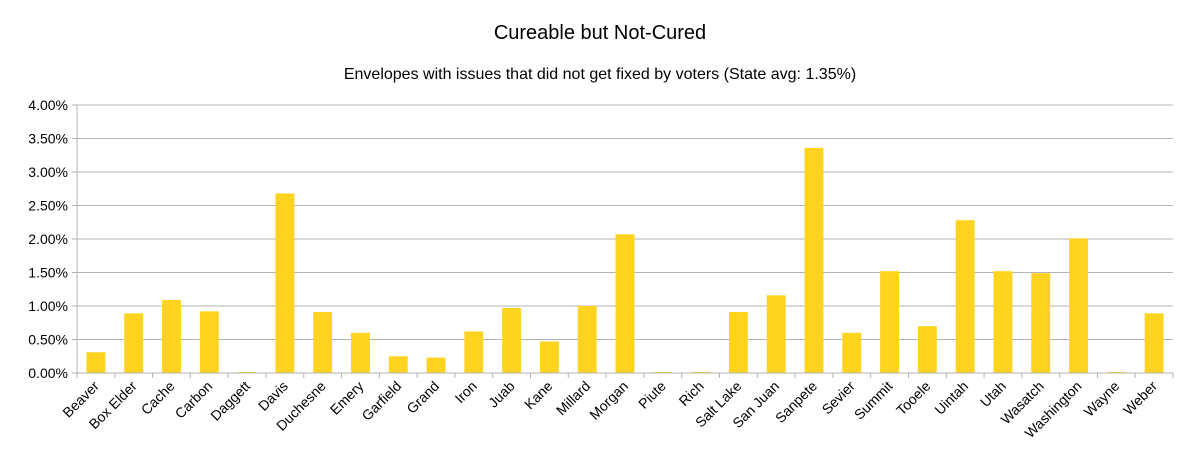 This screenshot has height=462, width=1201. I want to click on y-tick-label: 3.50%, so click(48, 139).